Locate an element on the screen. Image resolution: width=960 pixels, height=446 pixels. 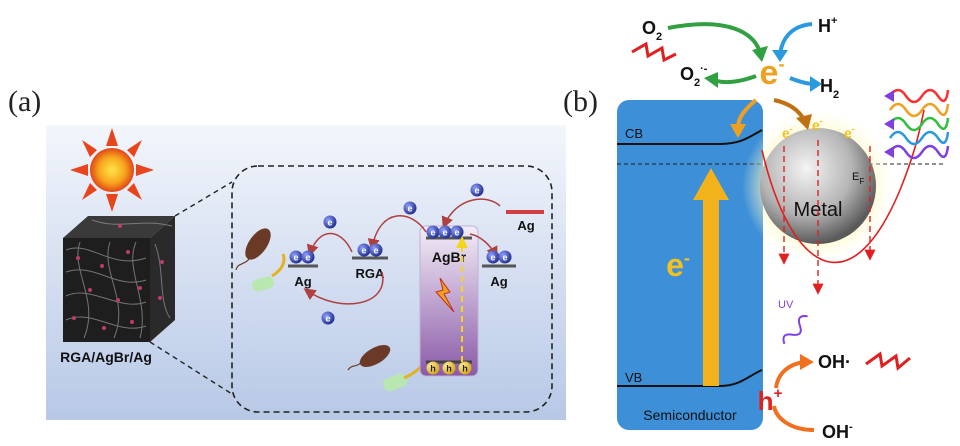
vb-band-edge is located at coordinates (690, 378).